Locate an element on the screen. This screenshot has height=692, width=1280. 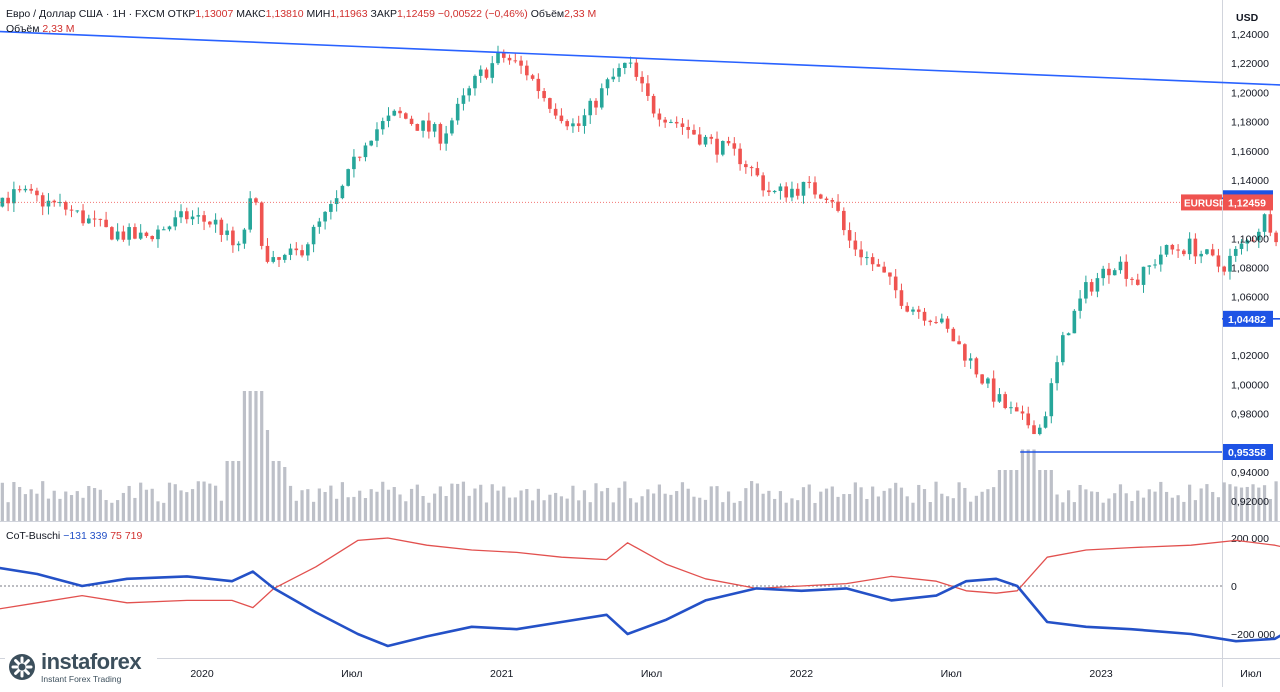
high-label: МАКС is located at coordinates (251, 14).